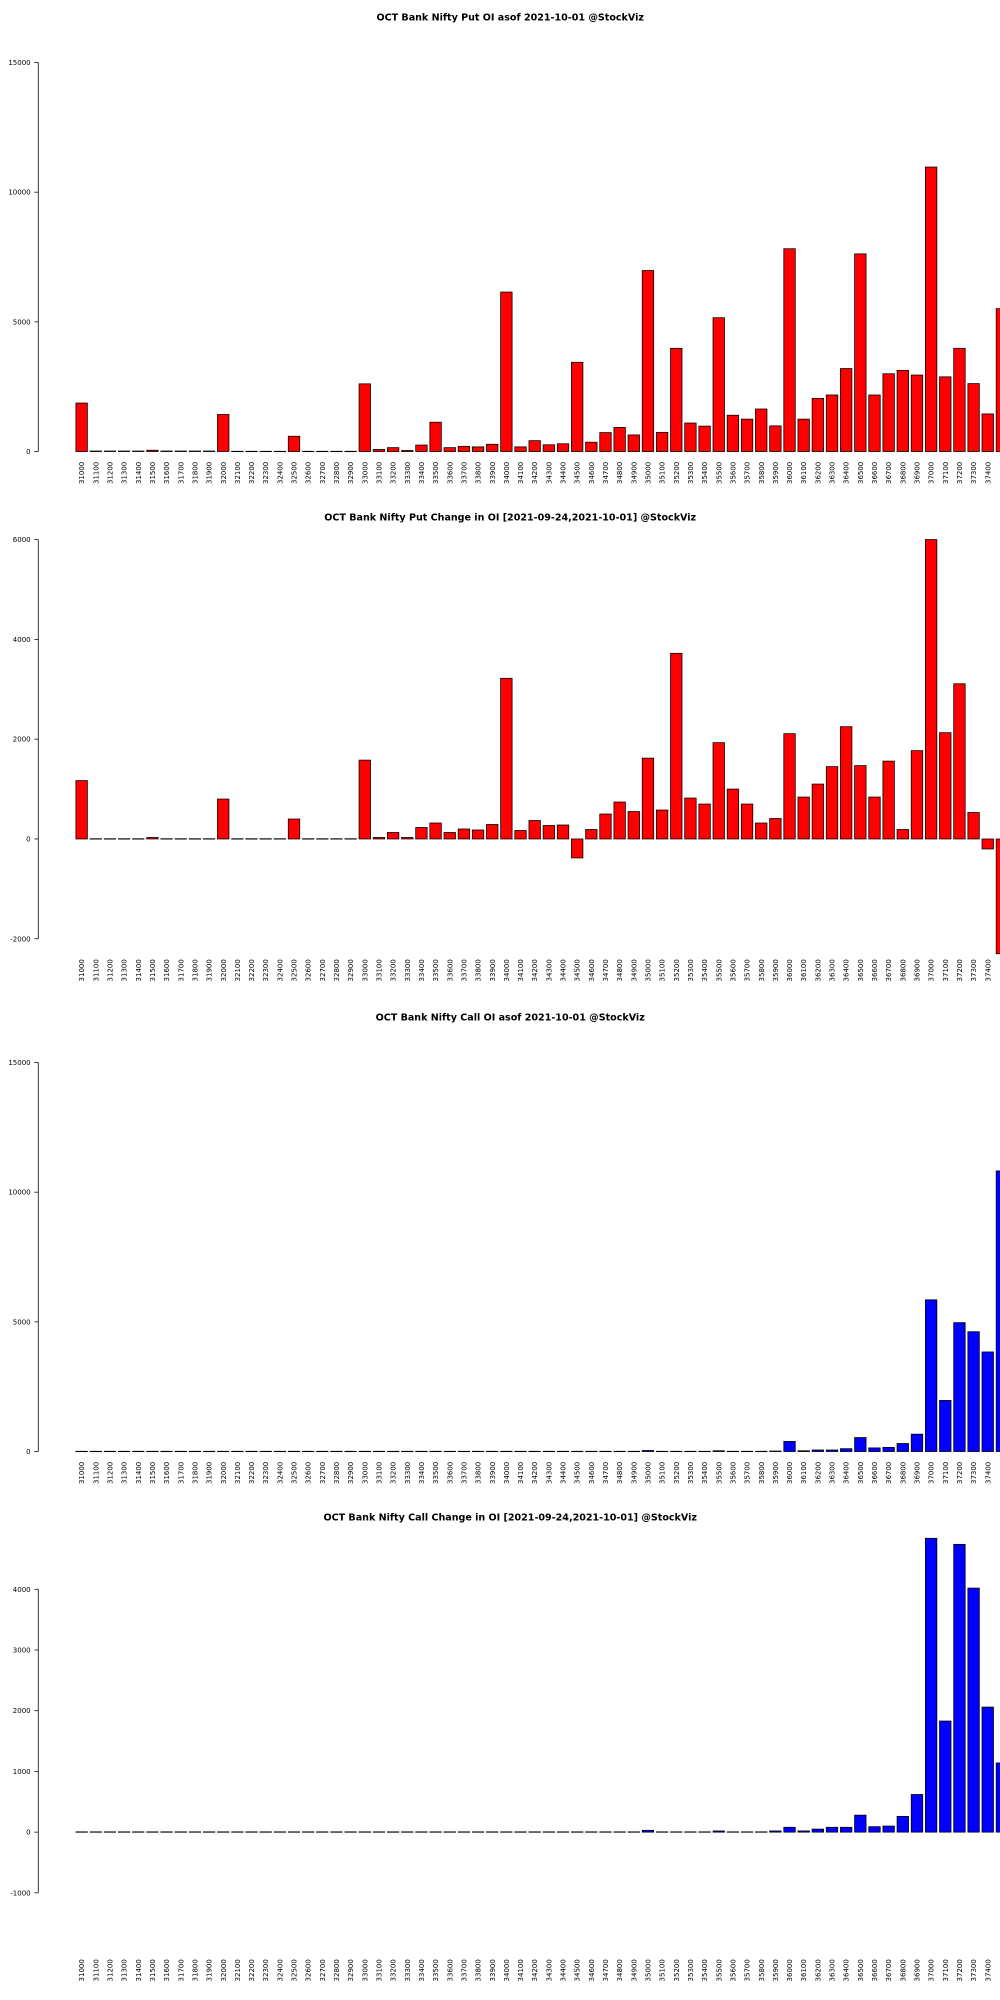 This screenshot has width=1000, height=2000. Describe the element at coordinates (860, 473) in the screenshot. I see `x-tick-label: 36500` at that location.